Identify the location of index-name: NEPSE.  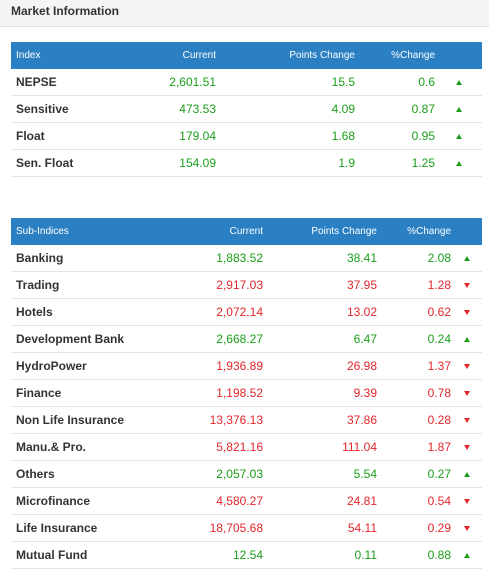
(82, 82).